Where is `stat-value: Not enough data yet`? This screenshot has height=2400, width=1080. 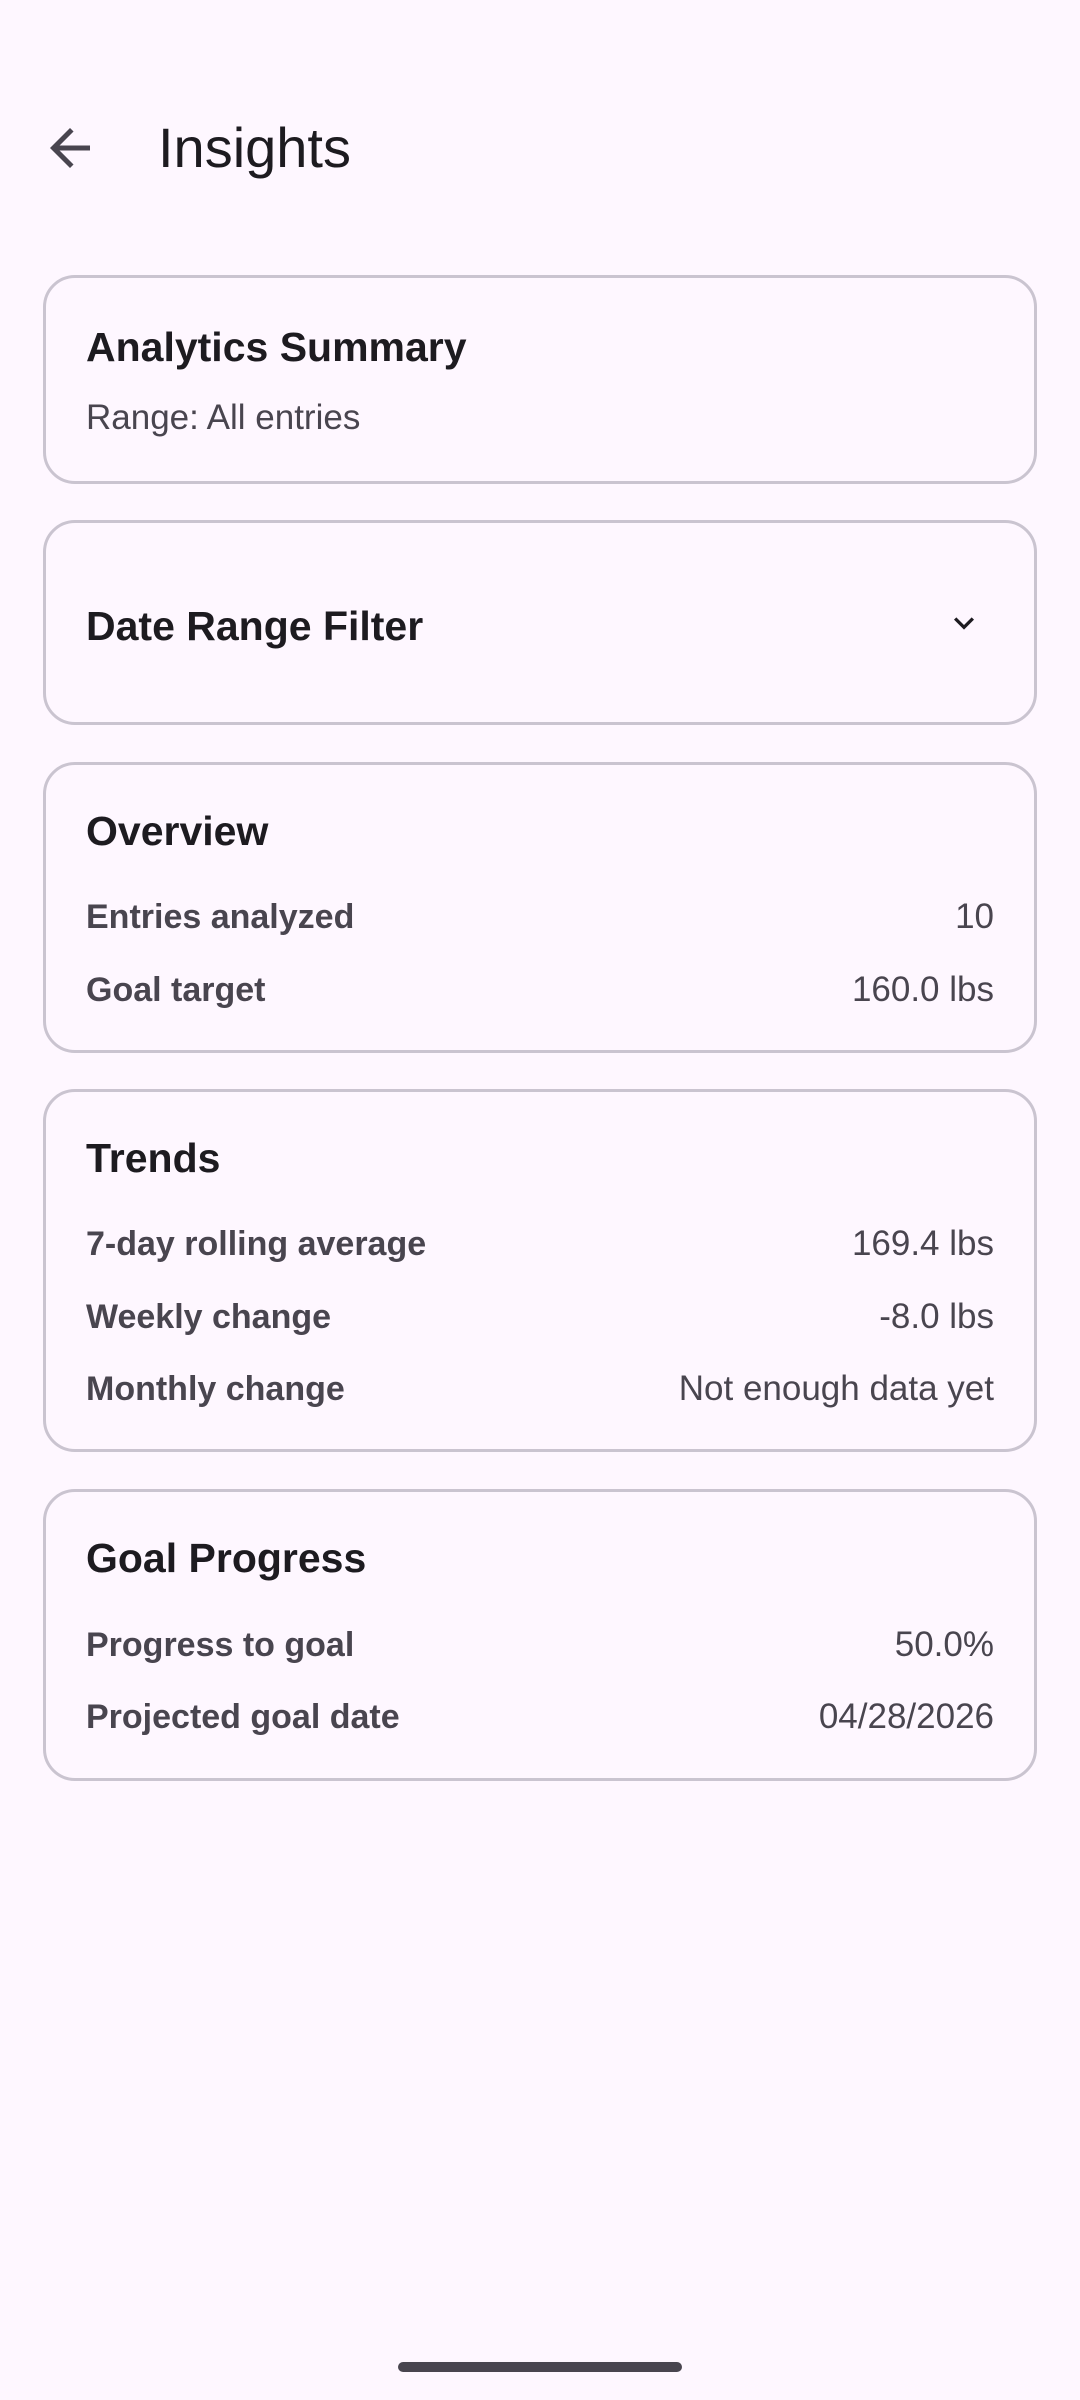
stat-value: Not enough data yet is located at coordinates (836, 1388).